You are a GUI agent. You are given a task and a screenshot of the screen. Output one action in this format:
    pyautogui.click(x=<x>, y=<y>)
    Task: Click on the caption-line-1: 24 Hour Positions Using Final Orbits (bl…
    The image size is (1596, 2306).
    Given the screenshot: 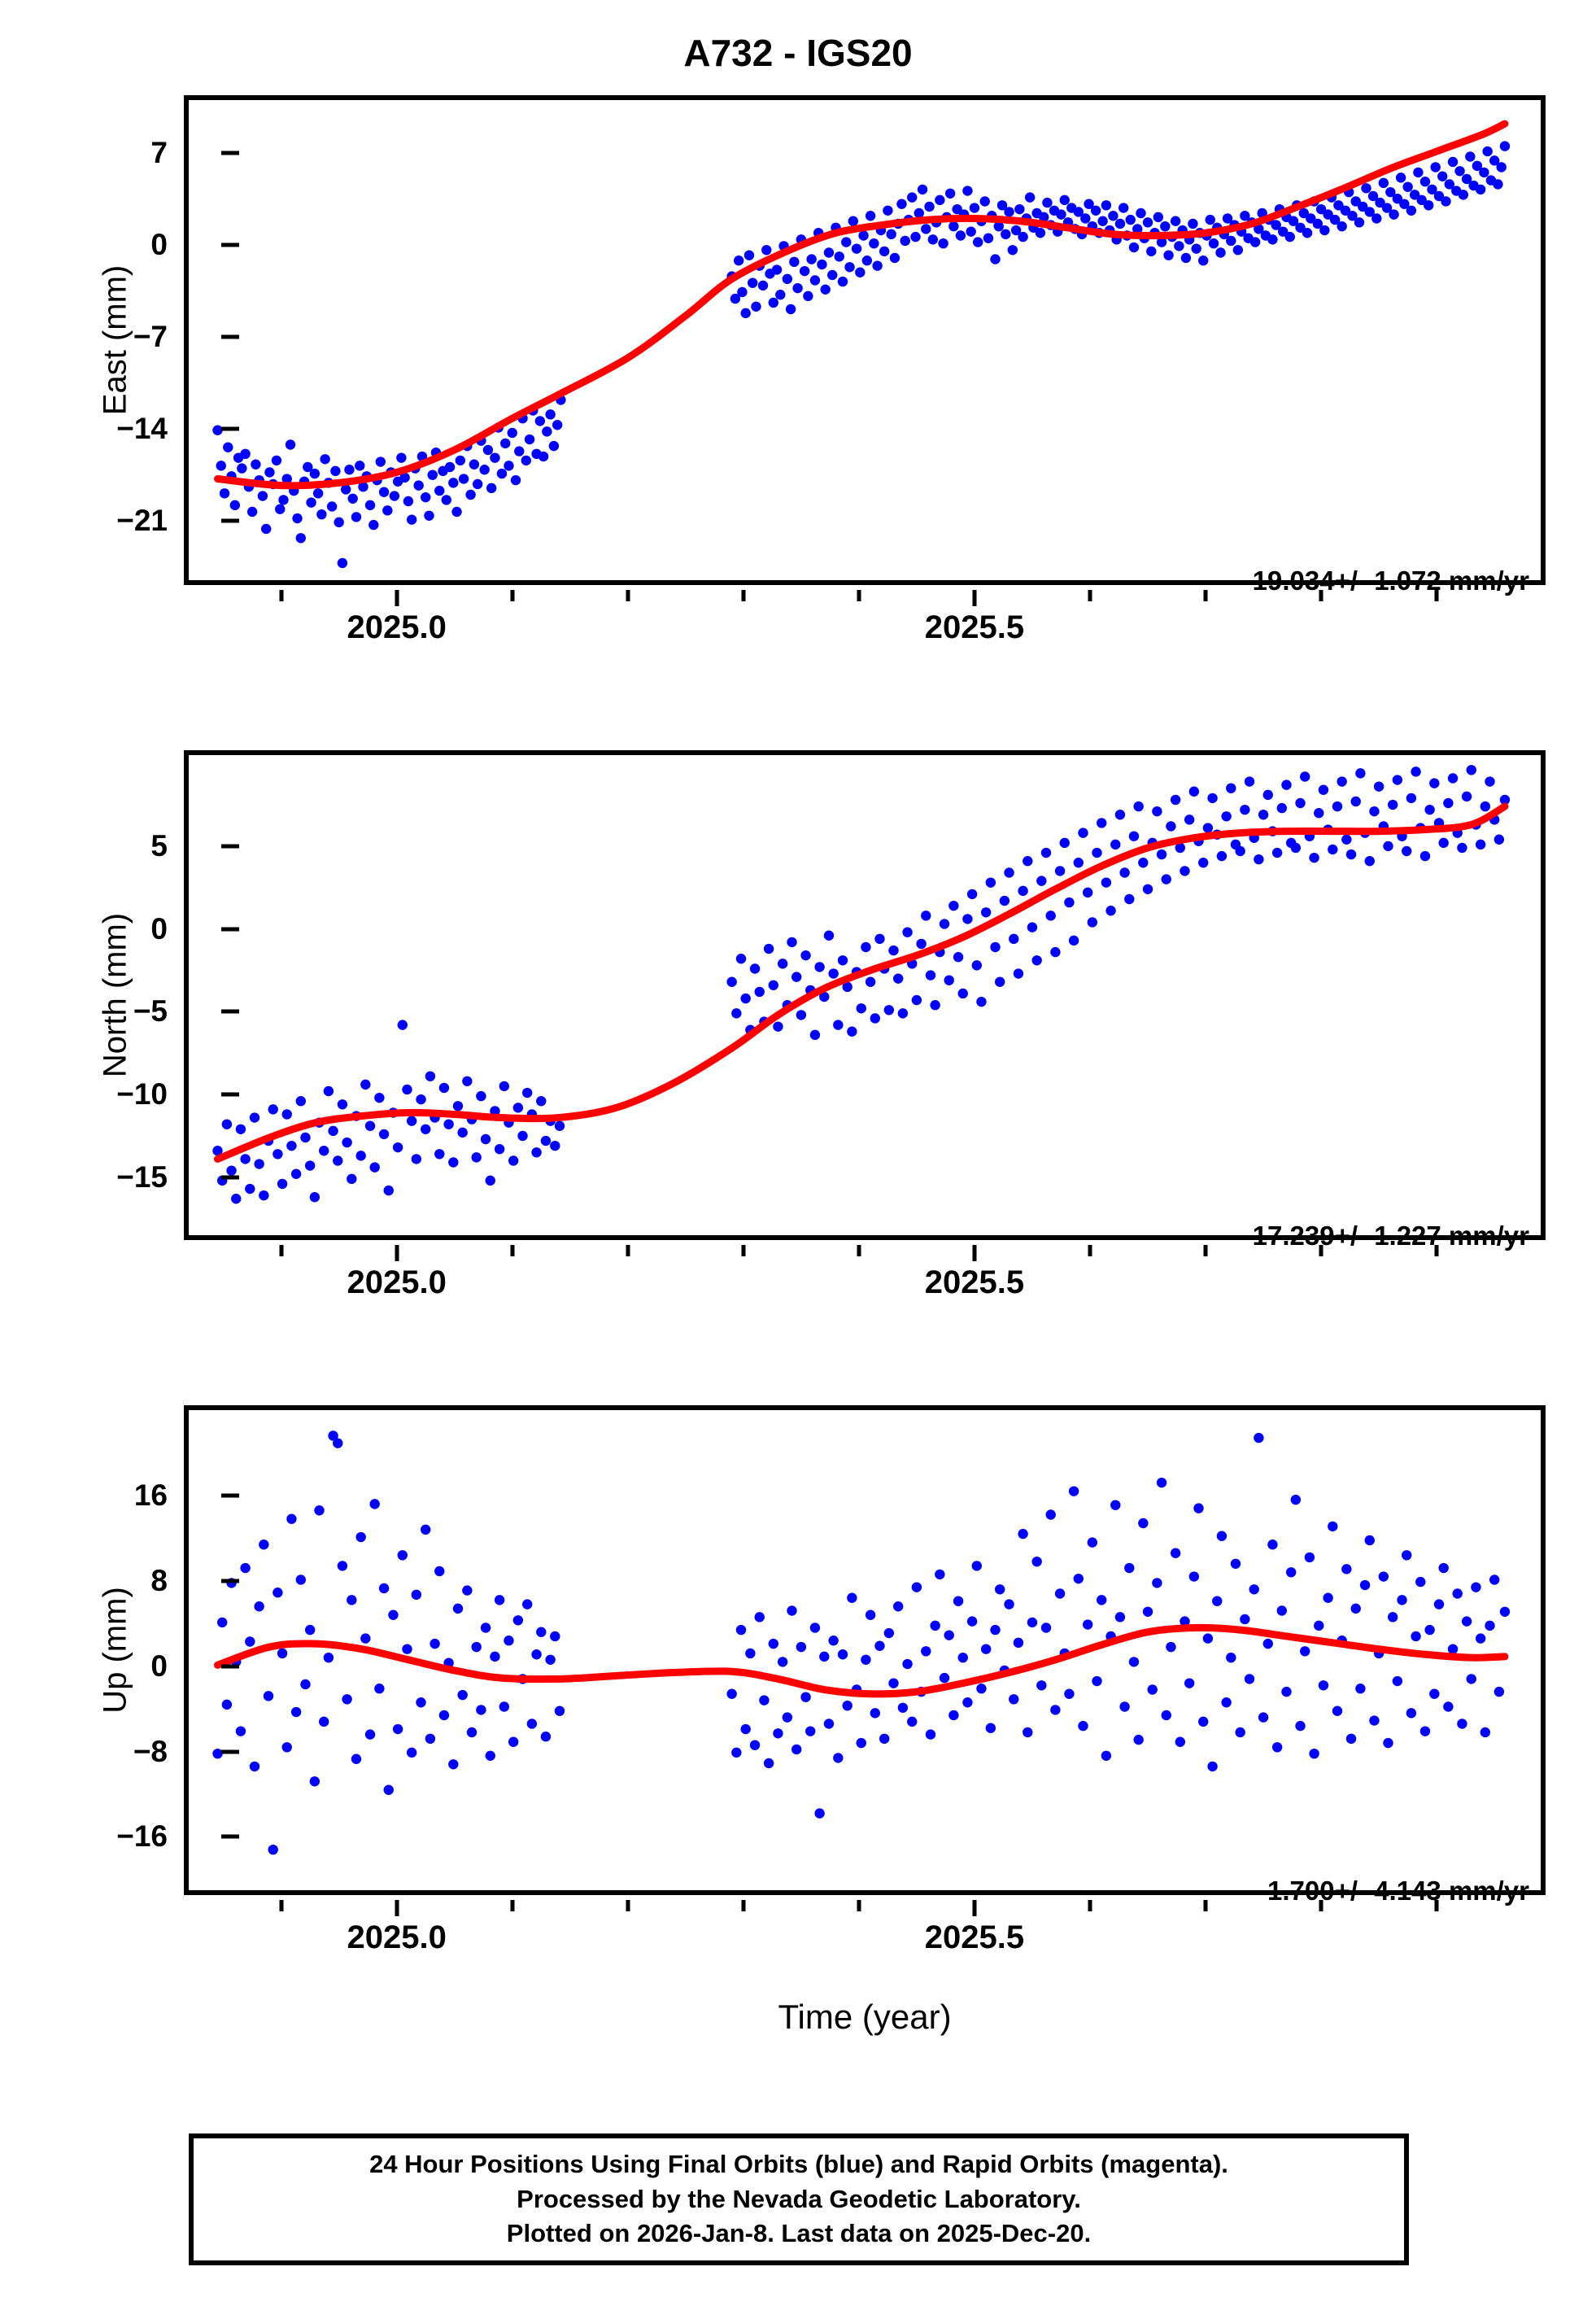 What is the action you would take?
    pyautogui.click(x=798, y=2163)
    